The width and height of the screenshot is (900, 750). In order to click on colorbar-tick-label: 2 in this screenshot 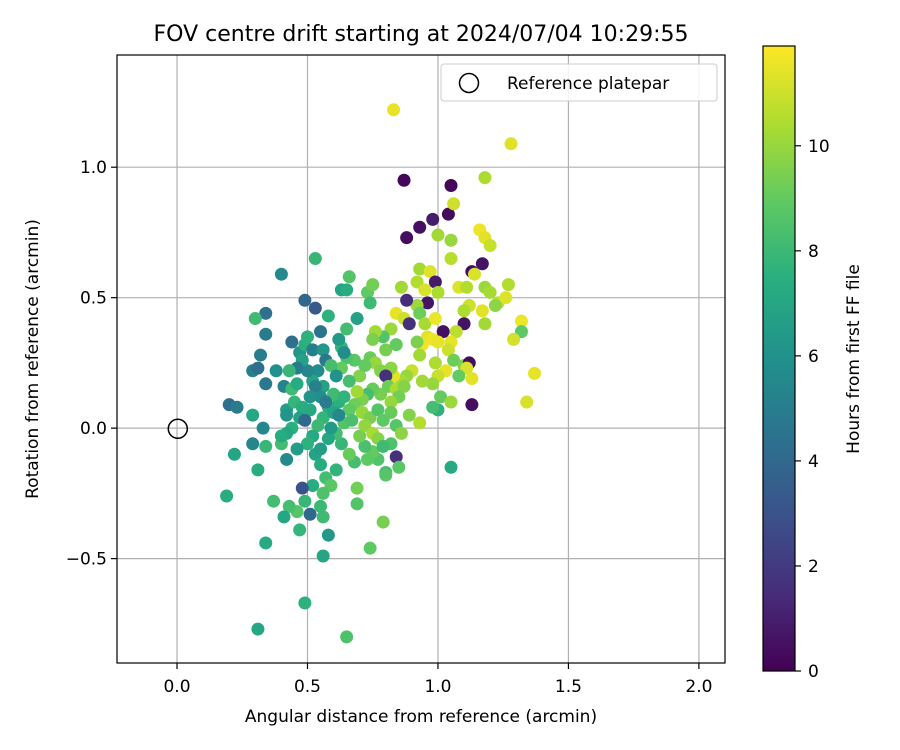, I will do `click(813, 567)`.